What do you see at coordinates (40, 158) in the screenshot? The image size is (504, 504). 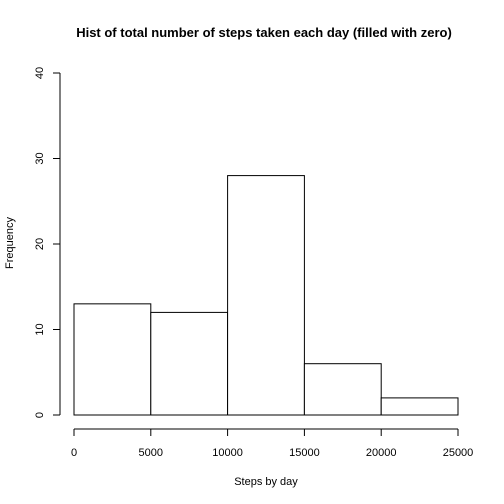 I see `y-tick-label: 30` at bounding box center [40, 158].